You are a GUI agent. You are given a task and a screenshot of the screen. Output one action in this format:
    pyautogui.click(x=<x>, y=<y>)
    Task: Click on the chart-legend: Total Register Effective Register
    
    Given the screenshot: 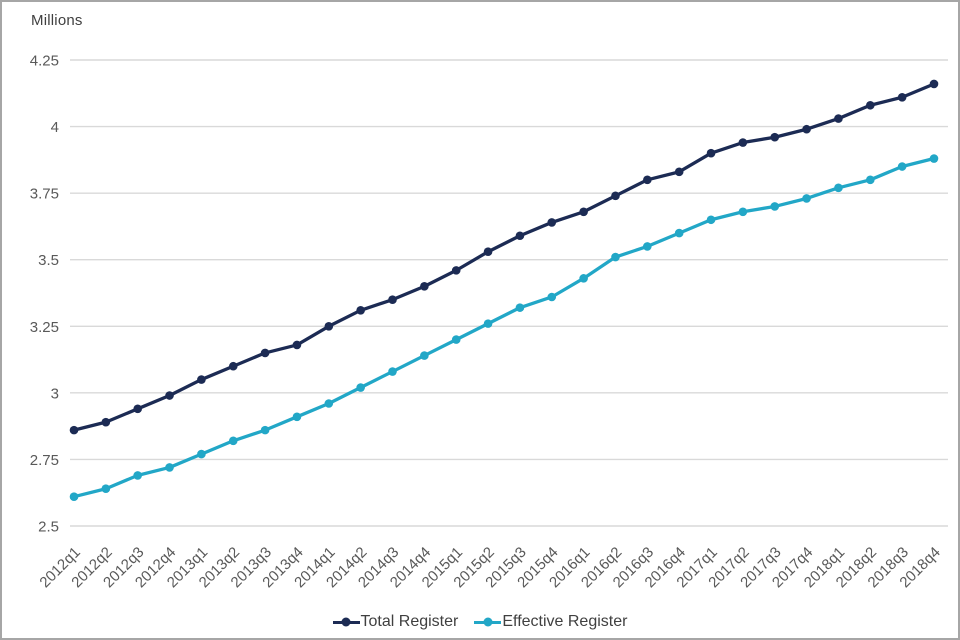 What is the action you would take?
    pyautogui.click(x=480, y=622)
    